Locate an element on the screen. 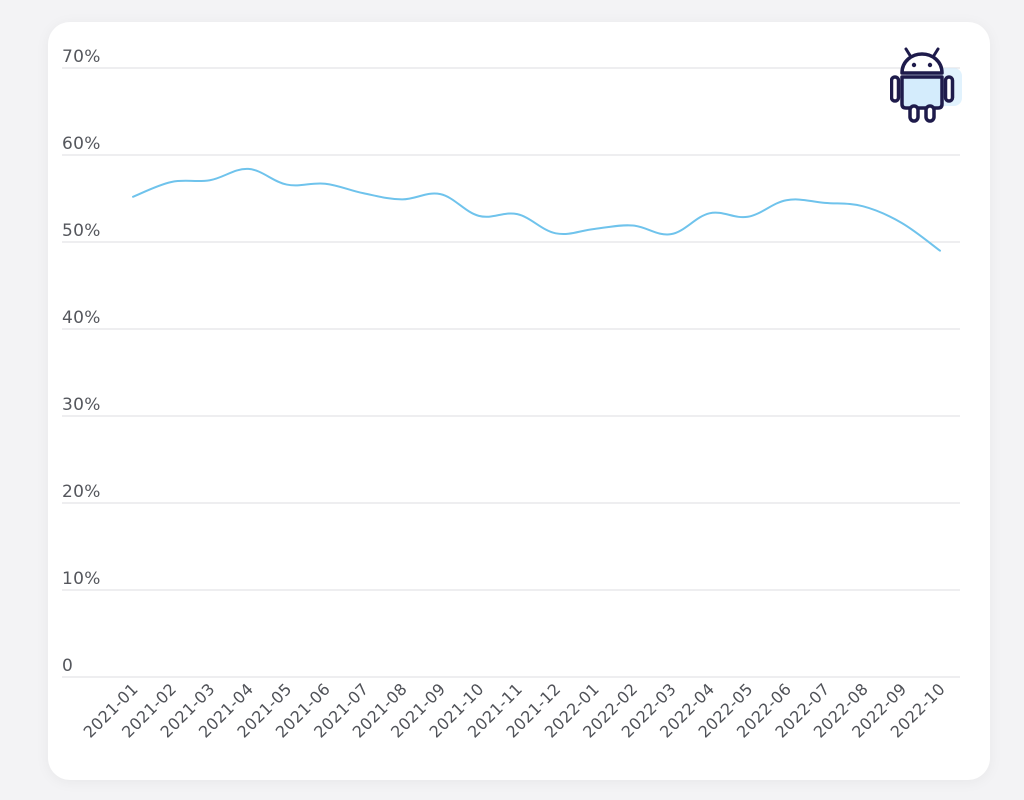 The height and width of the screenshot is (800, 1024). series-line is located at coordinates (536, 209).